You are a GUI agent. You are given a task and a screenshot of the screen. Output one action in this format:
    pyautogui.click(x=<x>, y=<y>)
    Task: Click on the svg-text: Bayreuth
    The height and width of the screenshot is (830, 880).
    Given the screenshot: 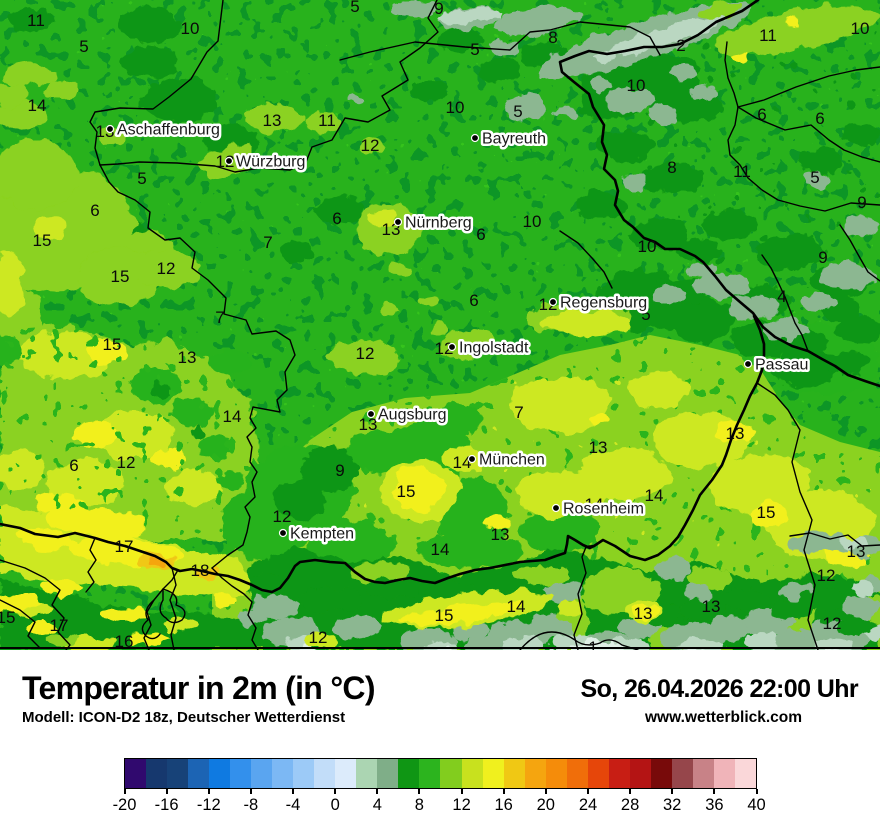 What is the action you would take?
    pyautogui.click(x=514, y=139)
    